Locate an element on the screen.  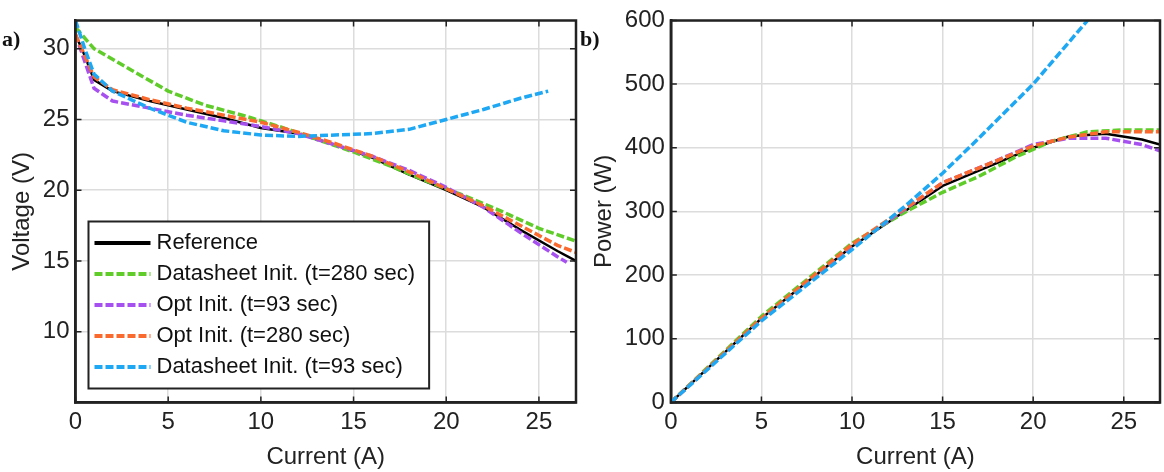
y-tick-label: 0 is located at coordinates (658, 401).